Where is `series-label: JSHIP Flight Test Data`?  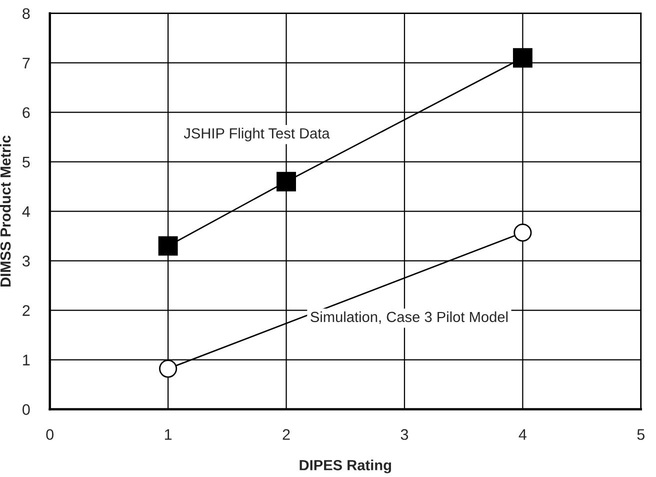
series-label: JSHIP Flight Test Data is located at coordinates (257, 135).